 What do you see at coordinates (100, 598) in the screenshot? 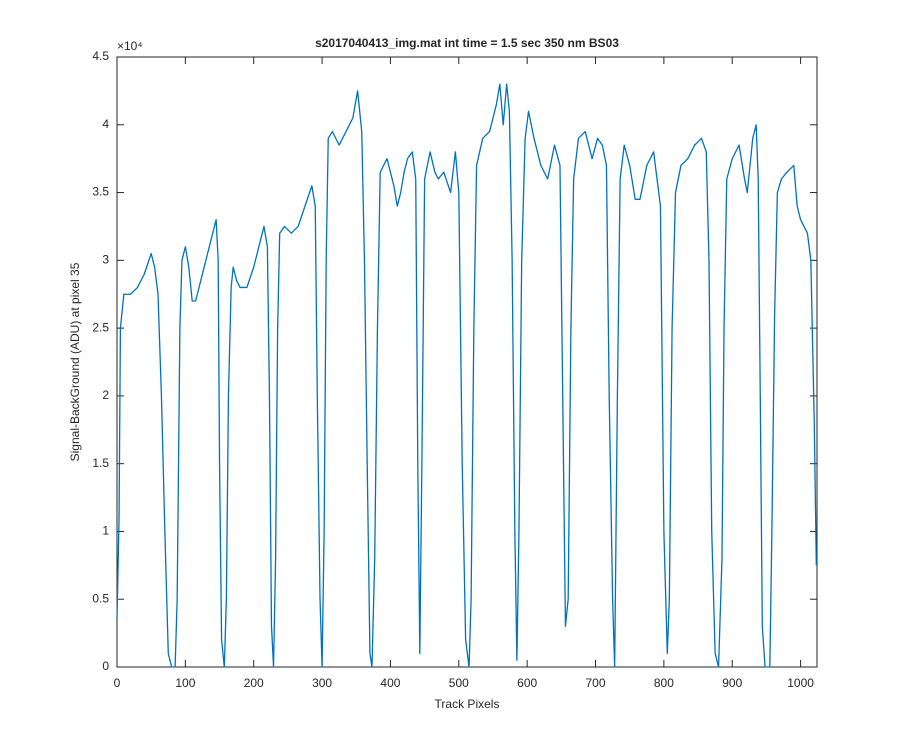
I see `y-tick-label: 0.5` at bounding box center [100, 598].